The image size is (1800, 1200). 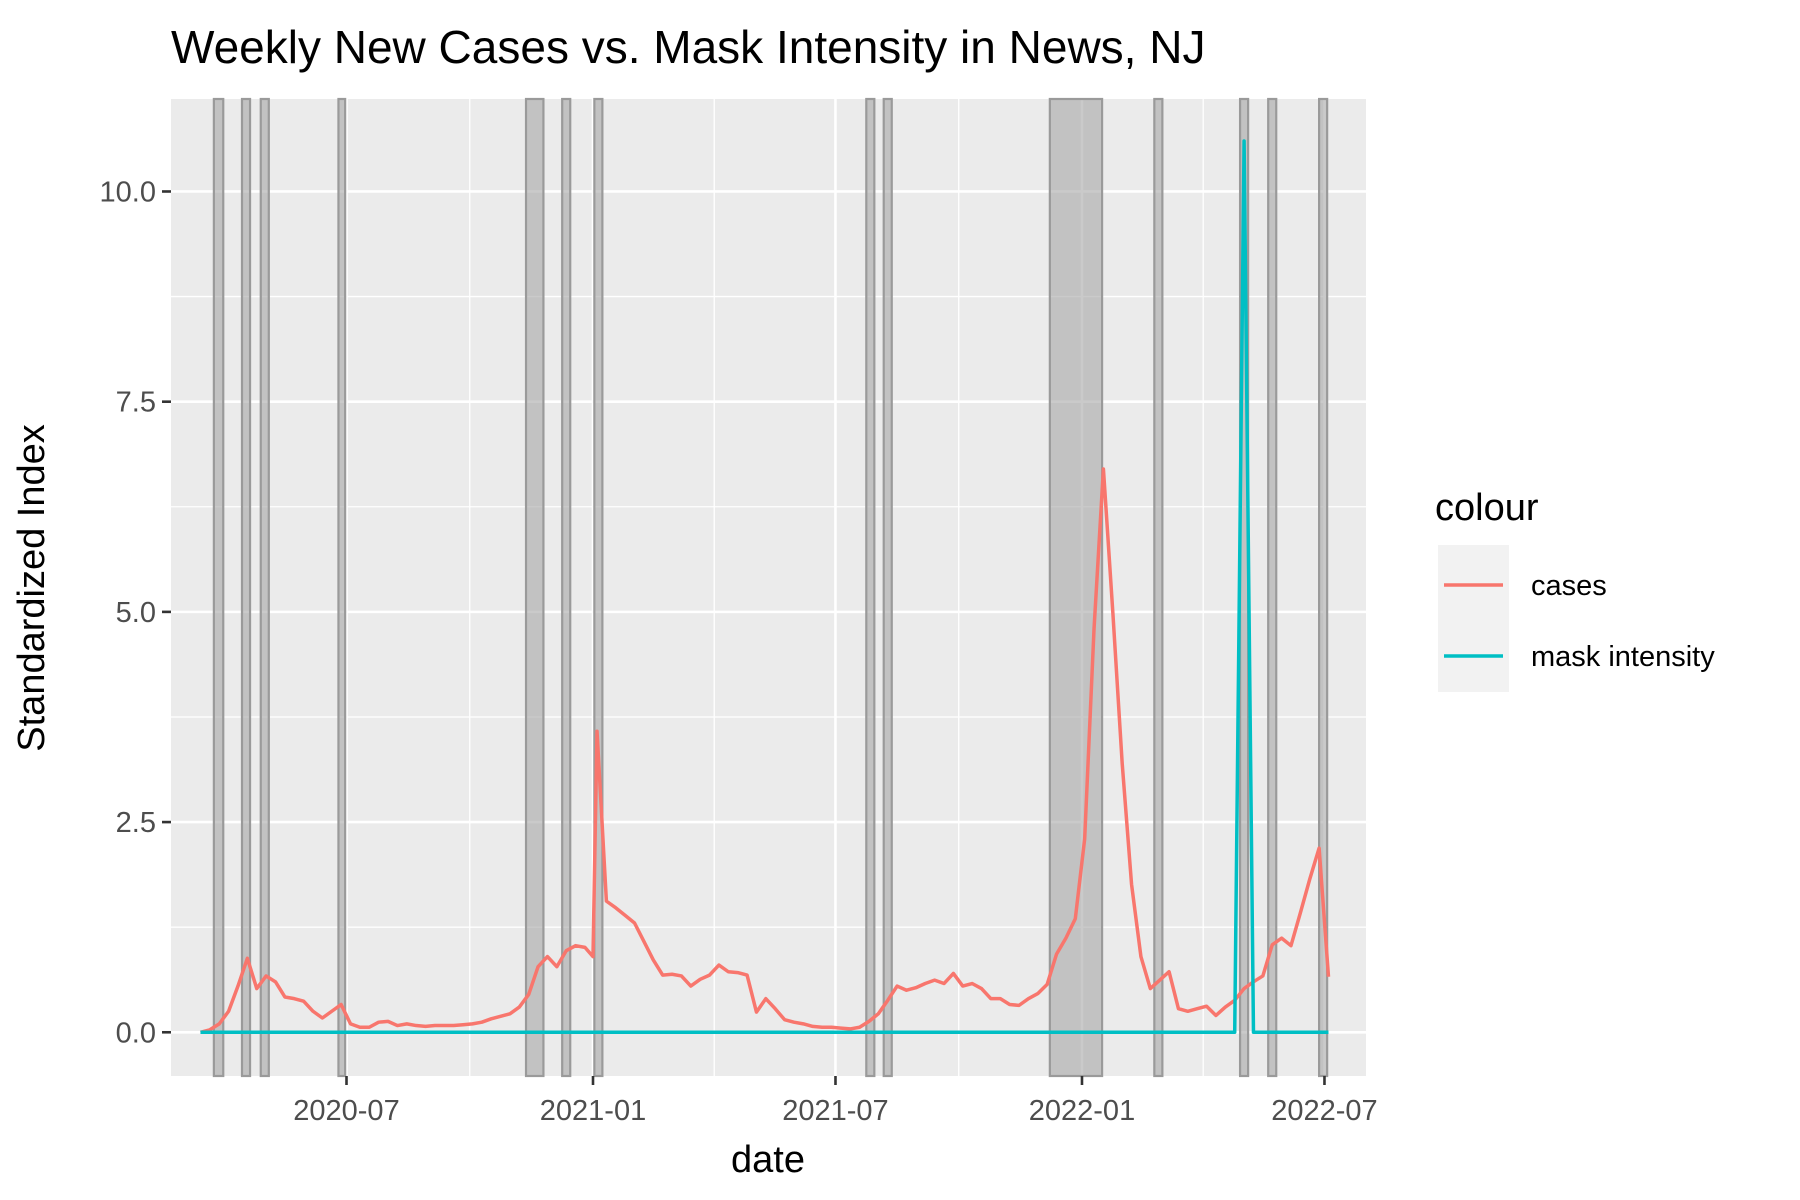 What do you see at coordinates (1623, 657) in the screenshot?
I see `legend-label-mask-intensity: mask intensity` at bounding box center [1623, 657].